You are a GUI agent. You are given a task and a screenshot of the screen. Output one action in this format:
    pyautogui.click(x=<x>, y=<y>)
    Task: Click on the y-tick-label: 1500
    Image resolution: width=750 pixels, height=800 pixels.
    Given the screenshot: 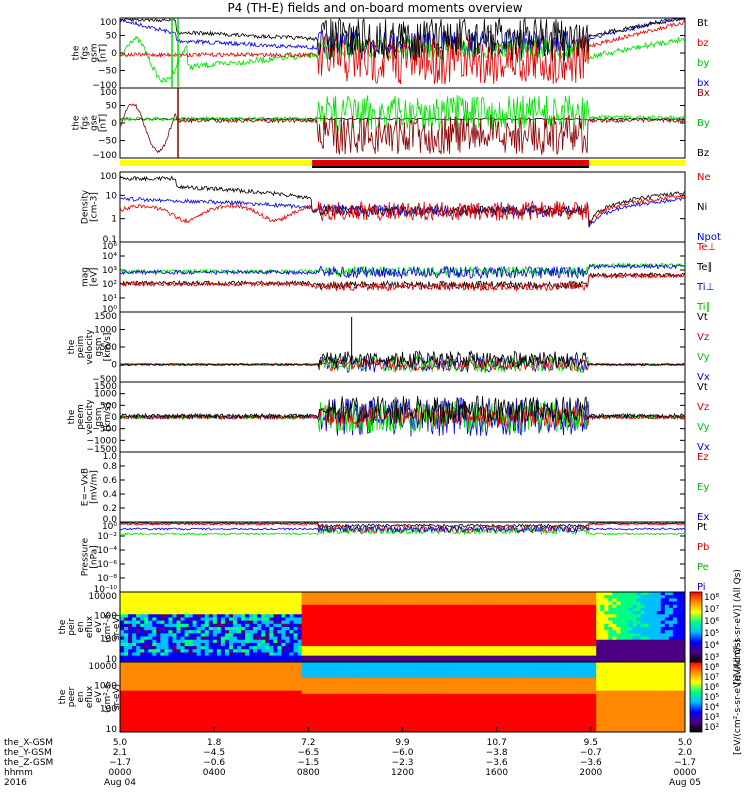 What is the action you would take?
    pyautogui.click(x=105, y=387)
    